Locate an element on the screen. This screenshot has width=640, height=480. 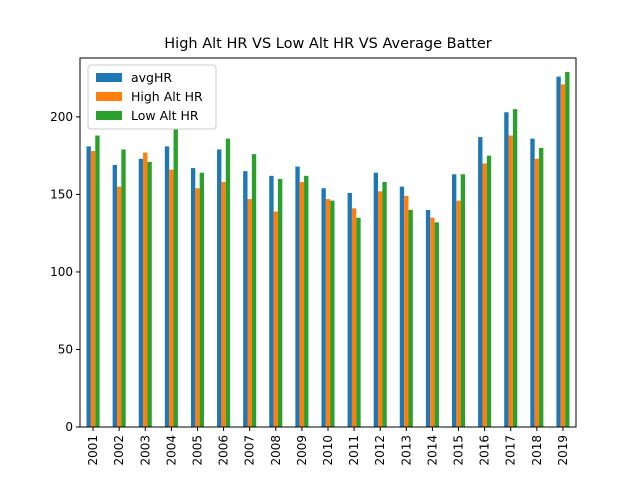
bar-high-alt-hr-2009 is located at coordinates (302, 304).